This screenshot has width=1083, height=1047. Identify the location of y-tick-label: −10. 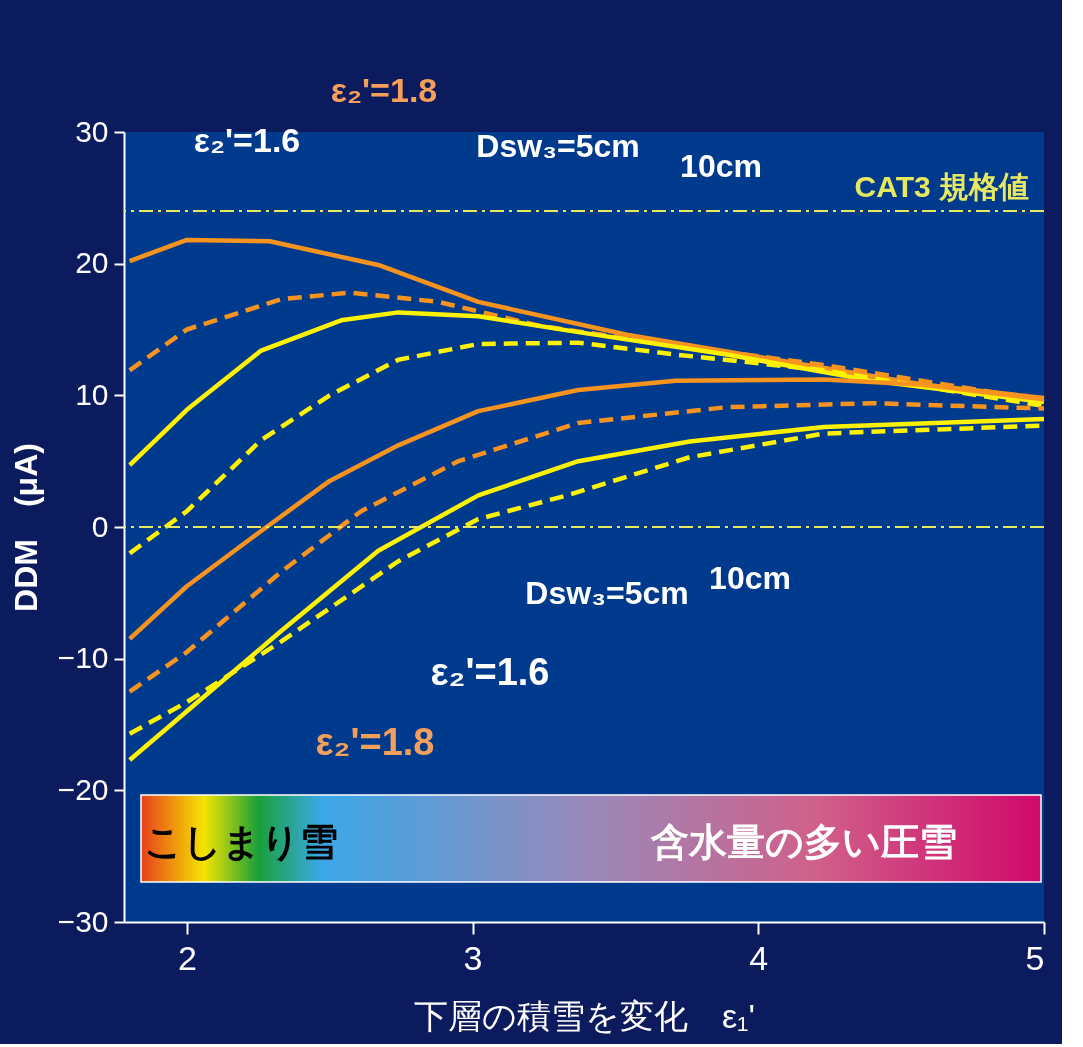
(83, 658).